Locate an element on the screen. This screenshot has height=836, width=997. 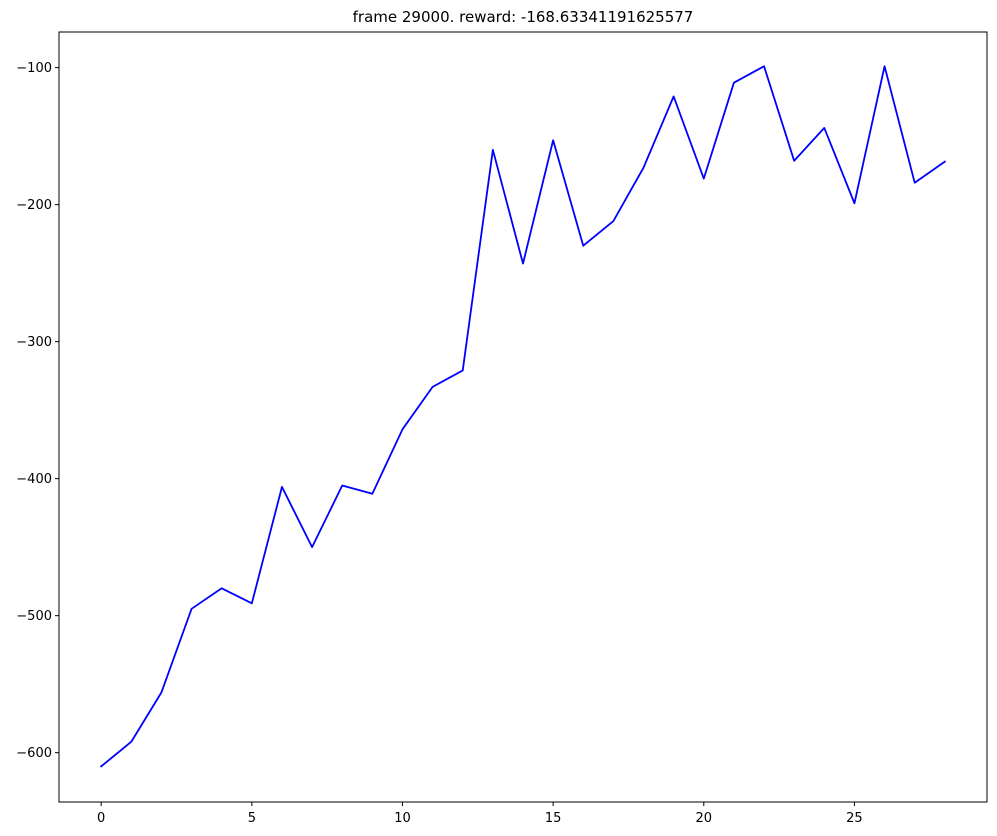
x-tick-label: 25 is located at coordinates (854, 818).